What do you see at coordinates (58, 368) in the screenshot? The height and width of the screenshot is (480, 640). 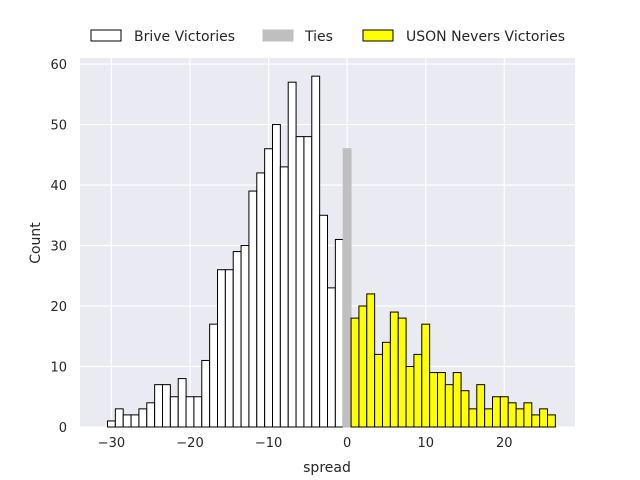 I see `y-tick-label: 10` at bounding box center [58, 368].